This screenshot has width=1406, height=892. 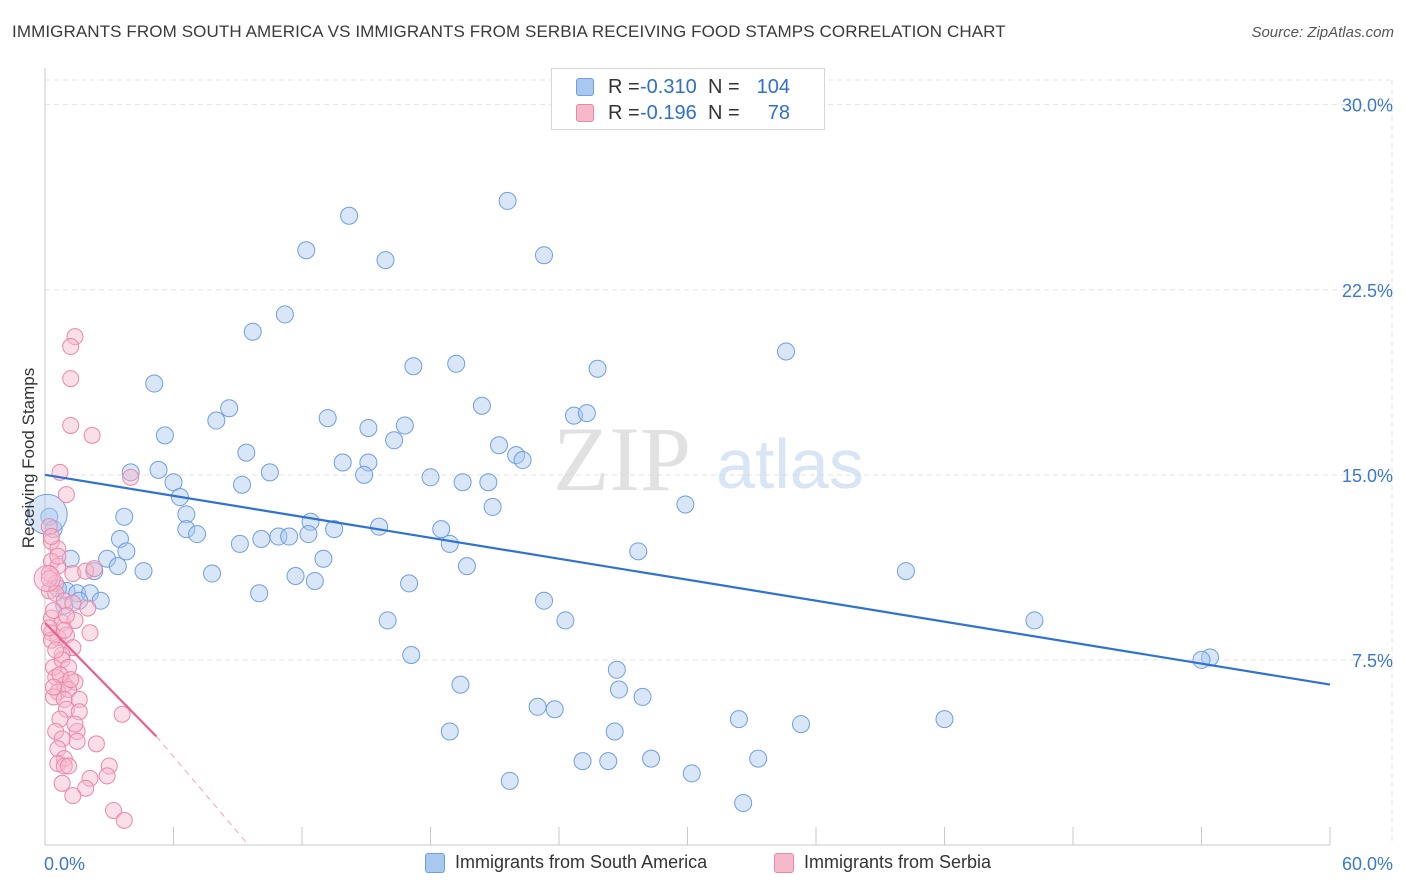 What do you see at coordinates (1367, 864) in the screenshot?
I see `x-tick-label: 60.0%` at bounding box center [1367, 864].